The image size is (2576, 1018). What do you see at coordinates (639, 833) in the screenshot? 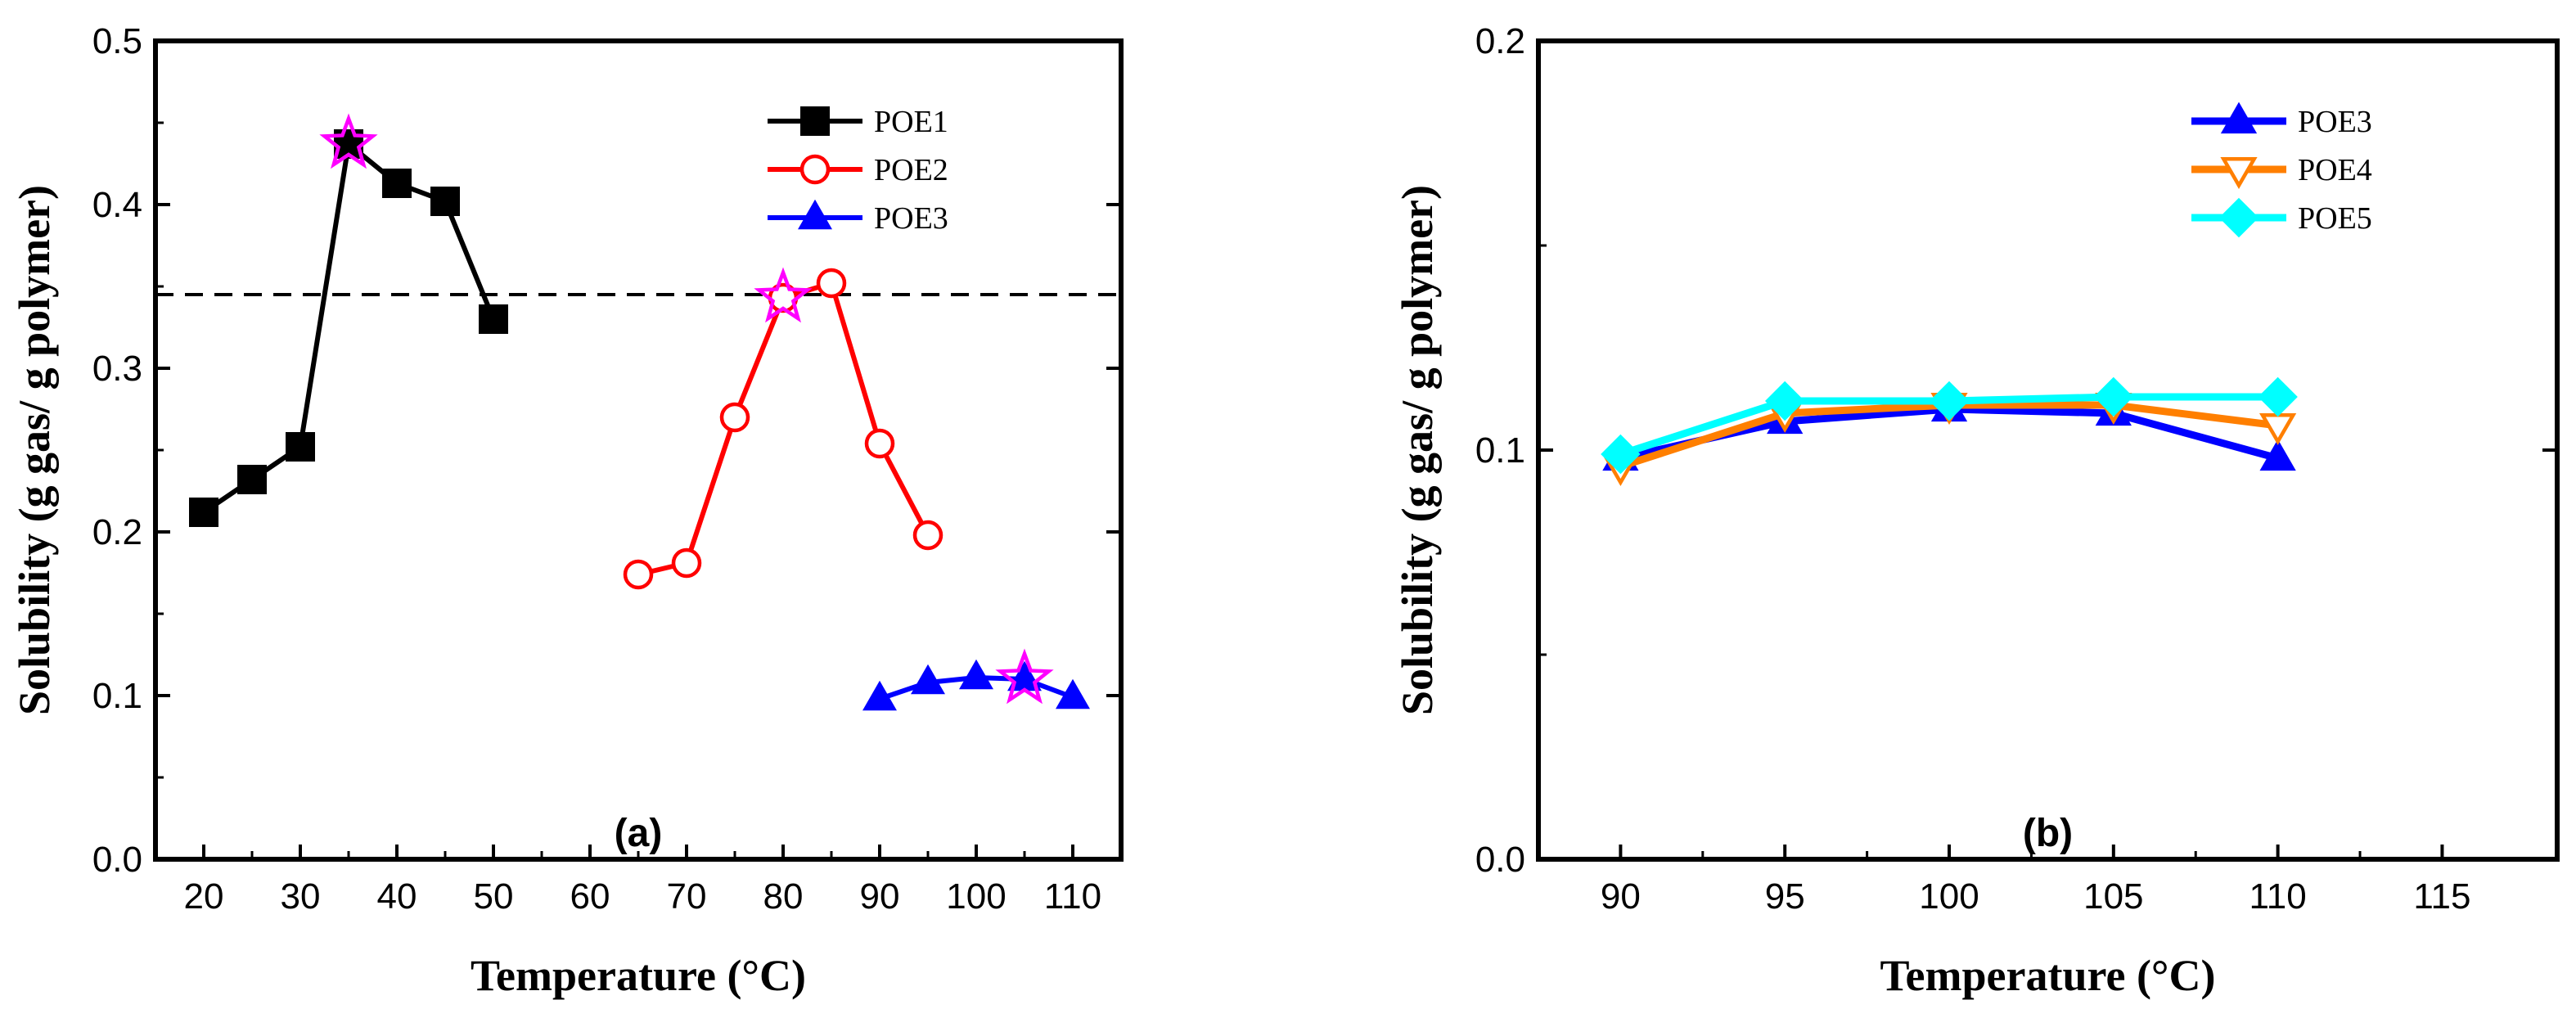
I see `panel-label: (a)` at bounding box center [639, 833].